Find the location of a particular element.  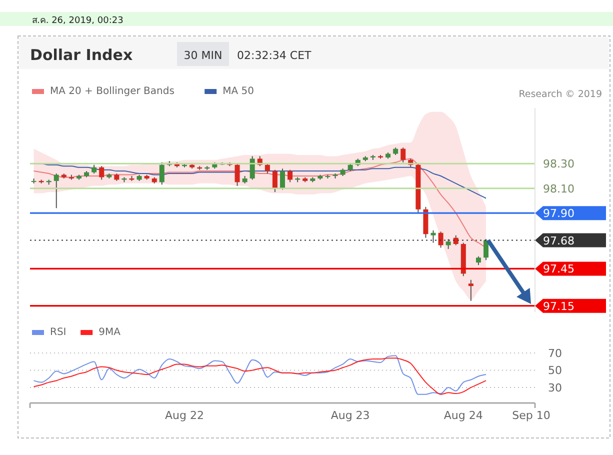

legend-label: MA 50 is located at coordinates (238, 91).